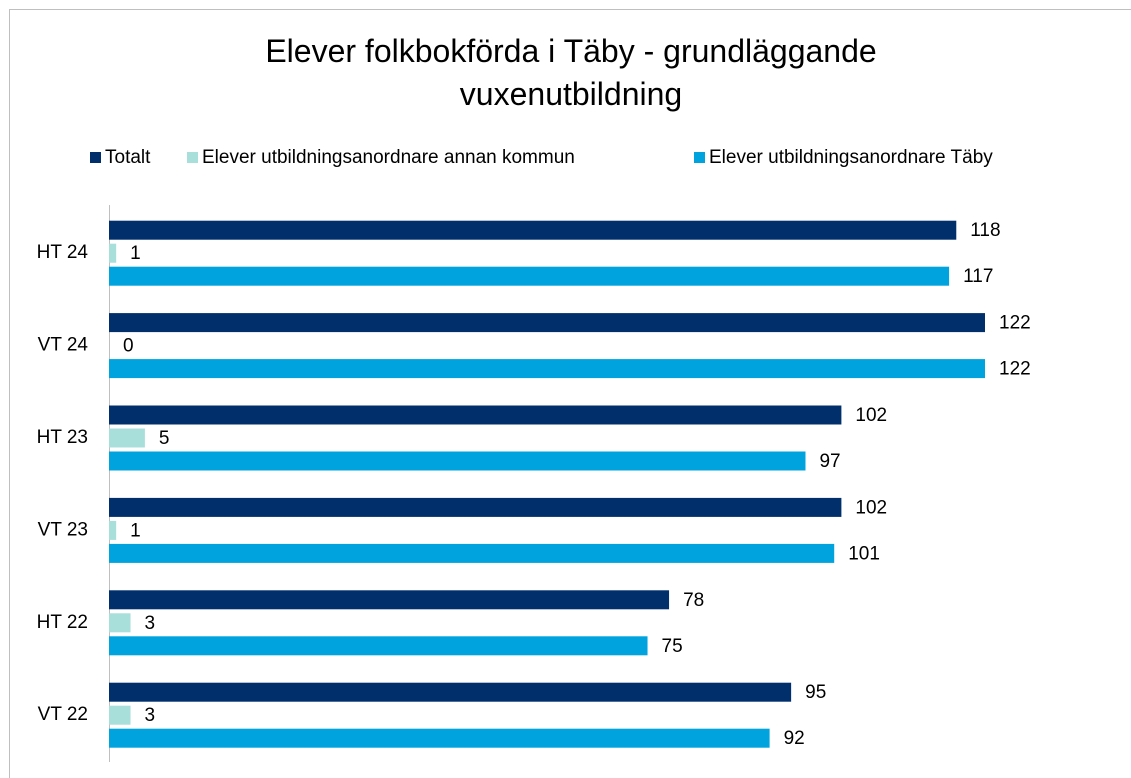  I want to click on legend-label: Totalt, so click(128, 157).